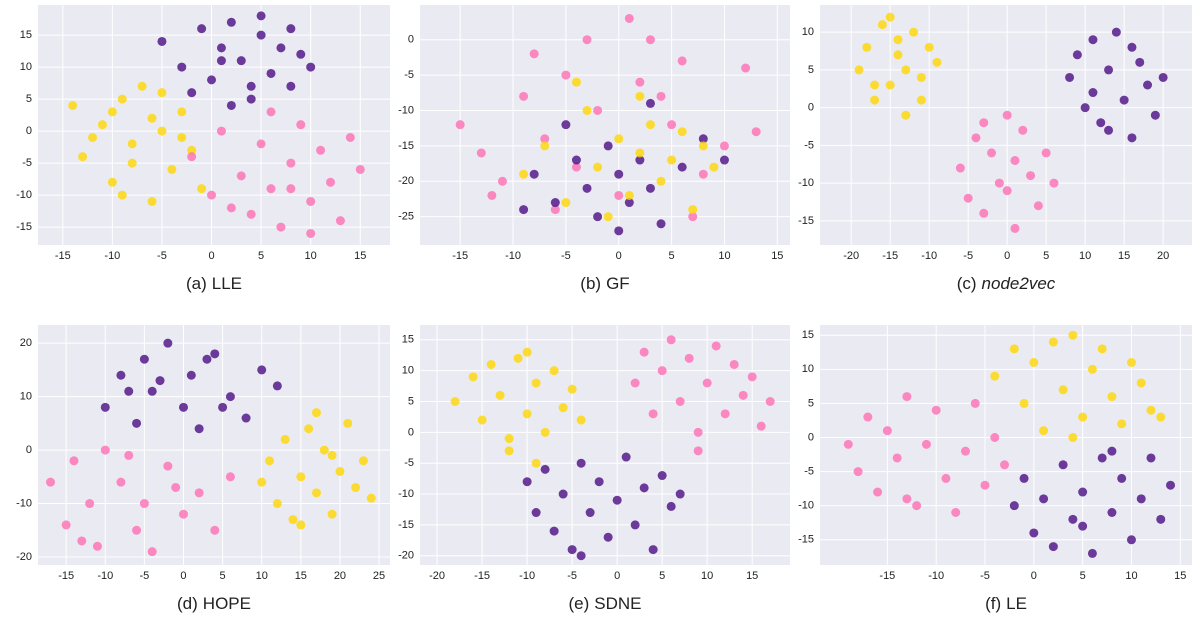  Describe the element at coordinates (408, 340) in the screenshot. I see `y-tick-label: 15` at that location.